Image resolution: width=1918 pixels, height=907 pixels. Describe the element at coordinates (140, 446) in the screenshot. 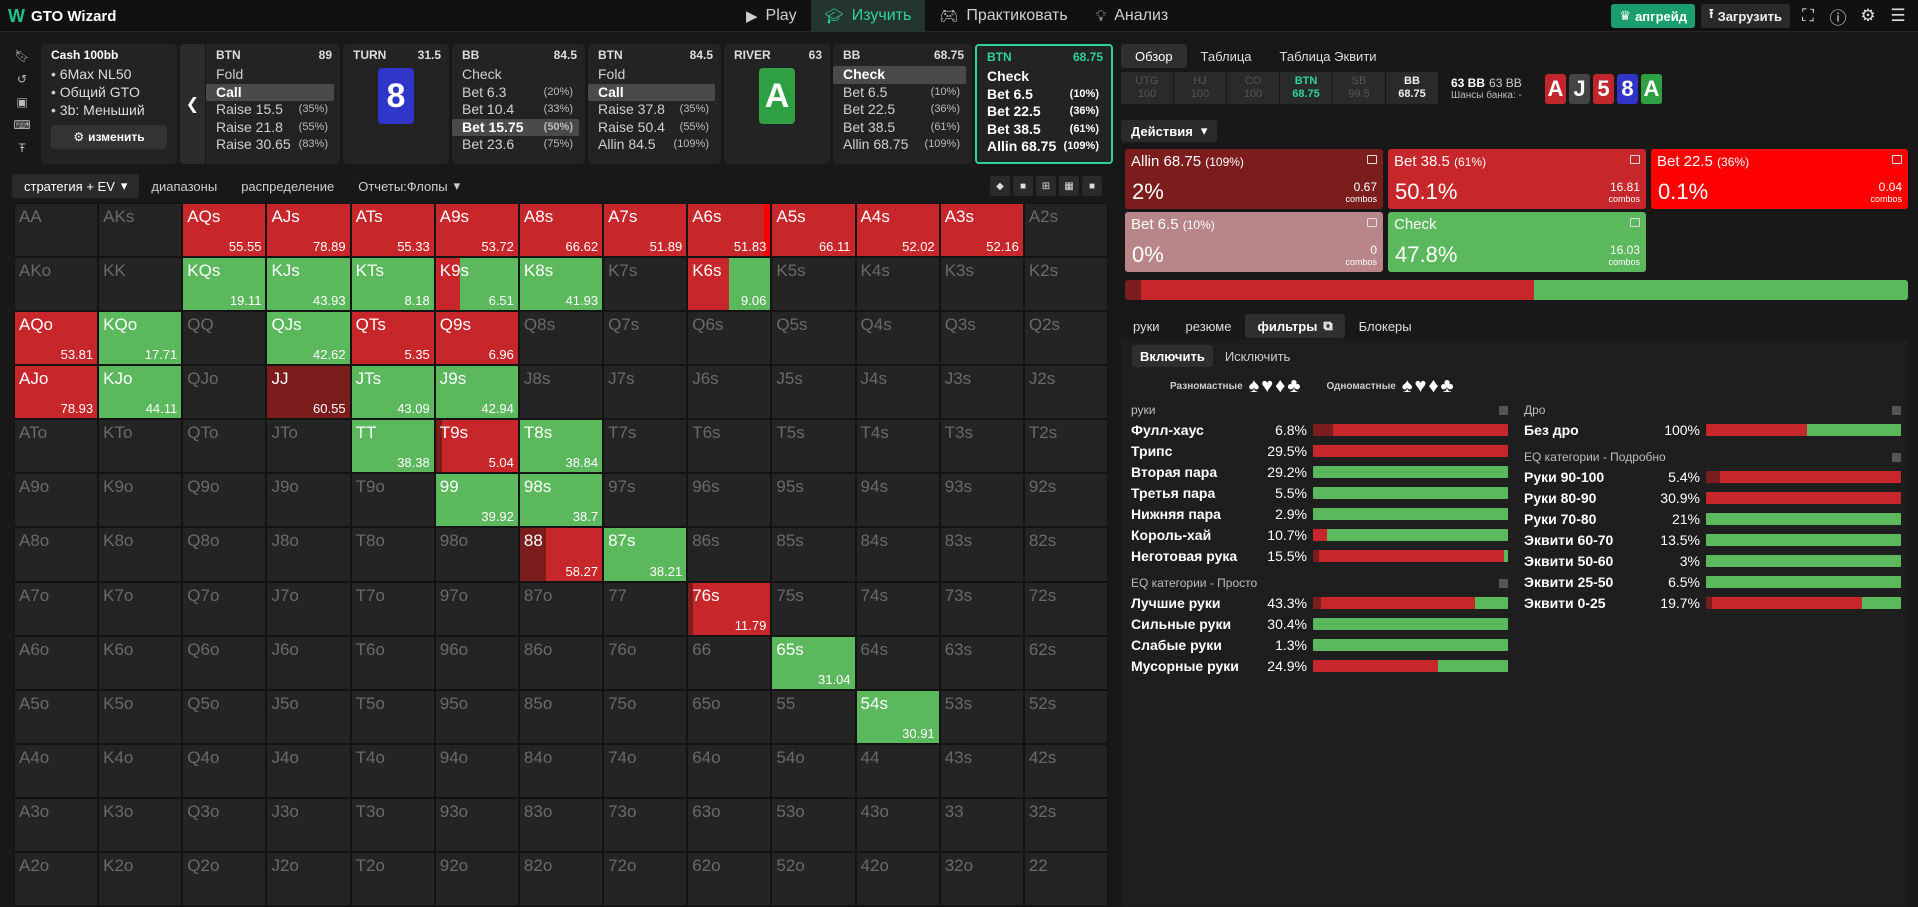

I see `hand-cell-kto: KTo` at that location.